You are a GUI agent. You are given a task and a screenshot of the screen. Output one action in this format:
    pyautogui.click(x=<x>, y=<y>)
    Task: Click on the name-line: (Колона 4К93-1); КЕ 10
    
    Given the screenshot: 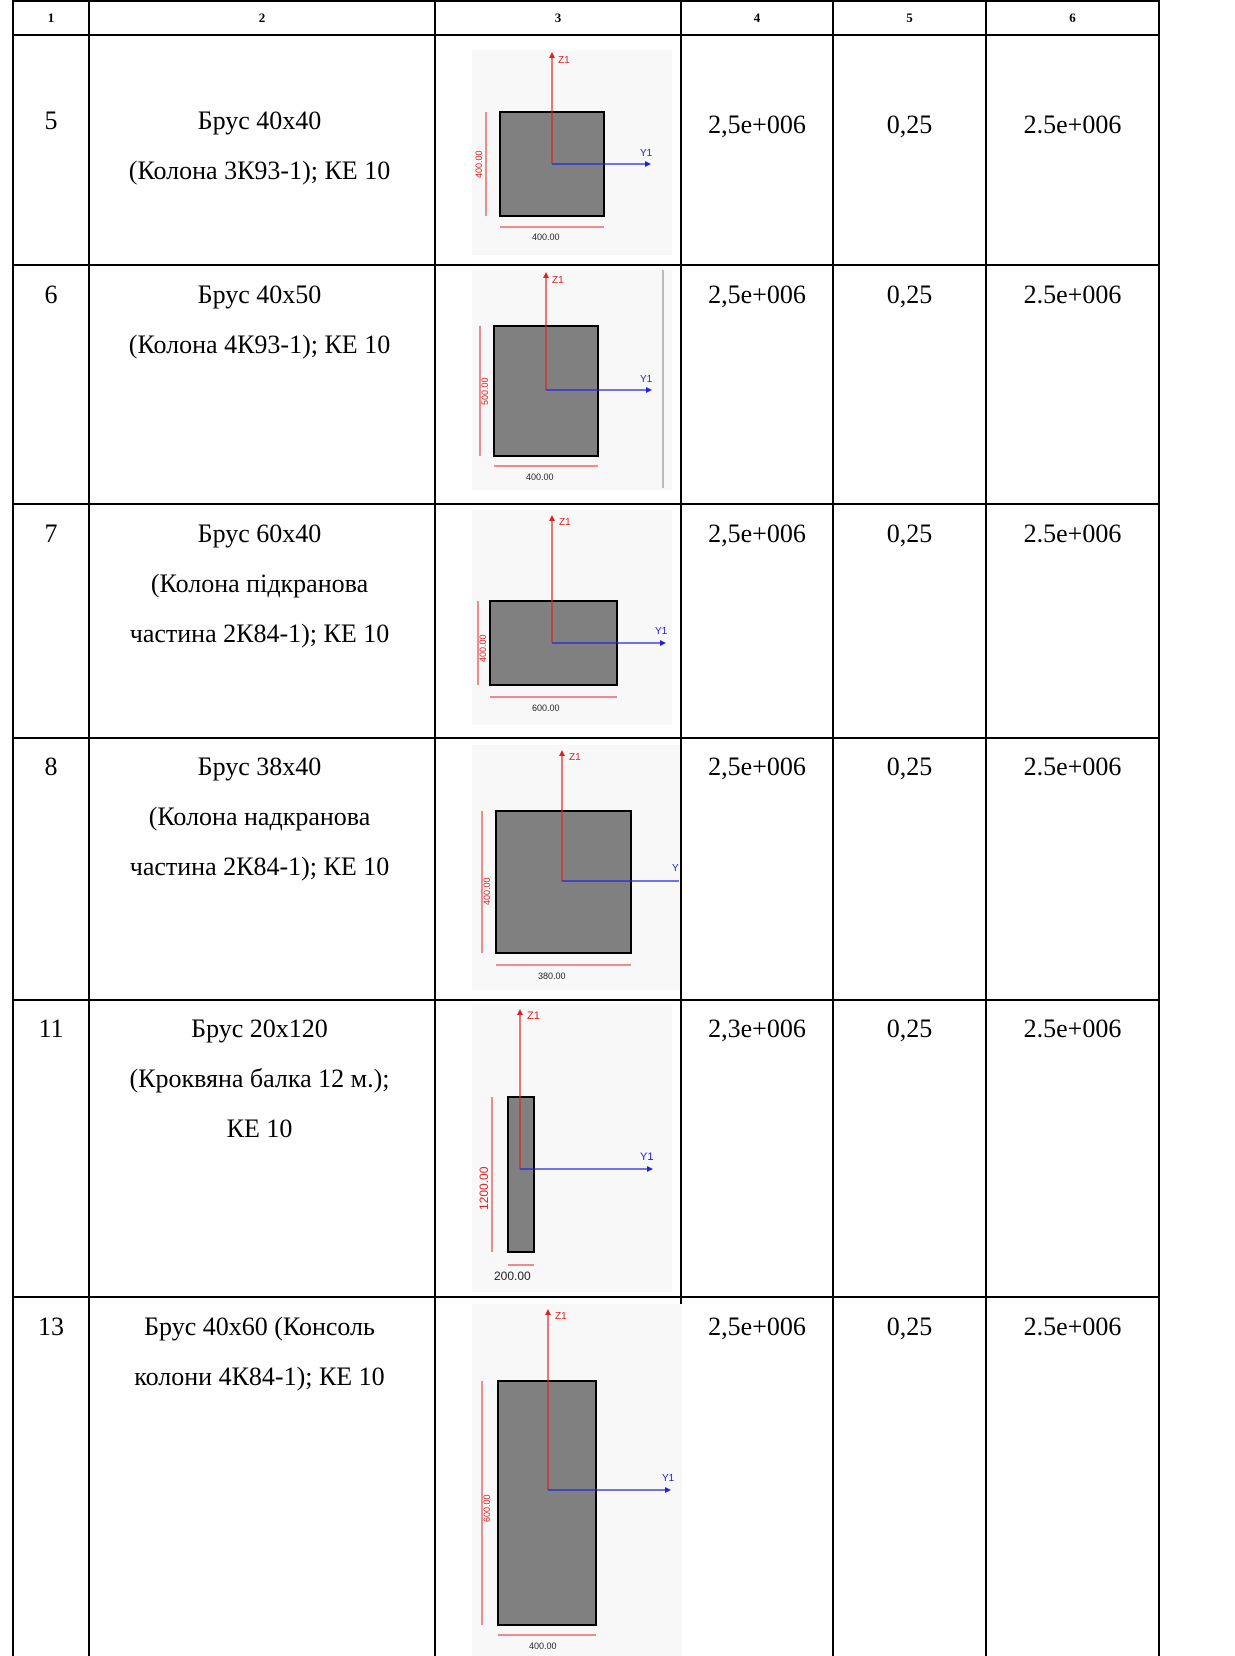 What is the action you would take?
    pyautogui.click(x=259, y=344)
    